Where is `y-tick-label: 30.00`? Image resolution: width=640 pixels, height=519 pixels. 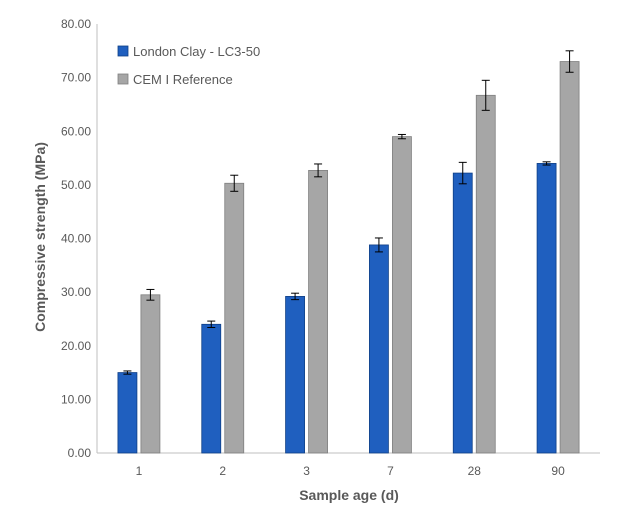
y-tick-label: 30.00 is located at coordinates (76, 292).